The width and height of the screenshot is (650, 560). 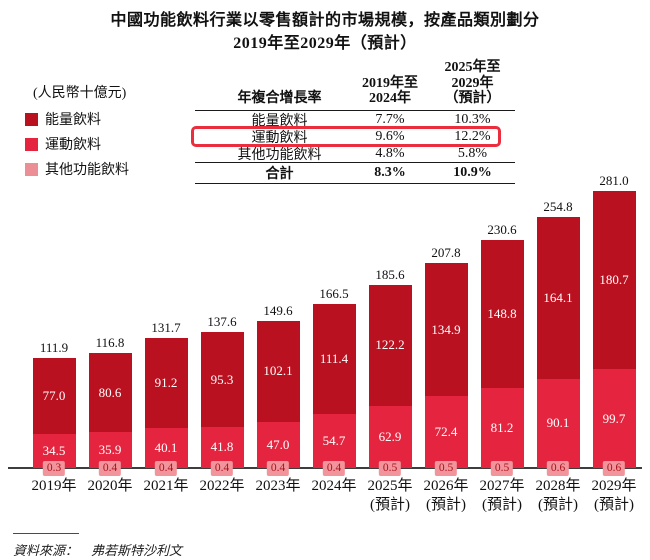 I want to click on bar-group-2024: 166.5 111.4 54.7 0.4, so click(x=334, y=322).